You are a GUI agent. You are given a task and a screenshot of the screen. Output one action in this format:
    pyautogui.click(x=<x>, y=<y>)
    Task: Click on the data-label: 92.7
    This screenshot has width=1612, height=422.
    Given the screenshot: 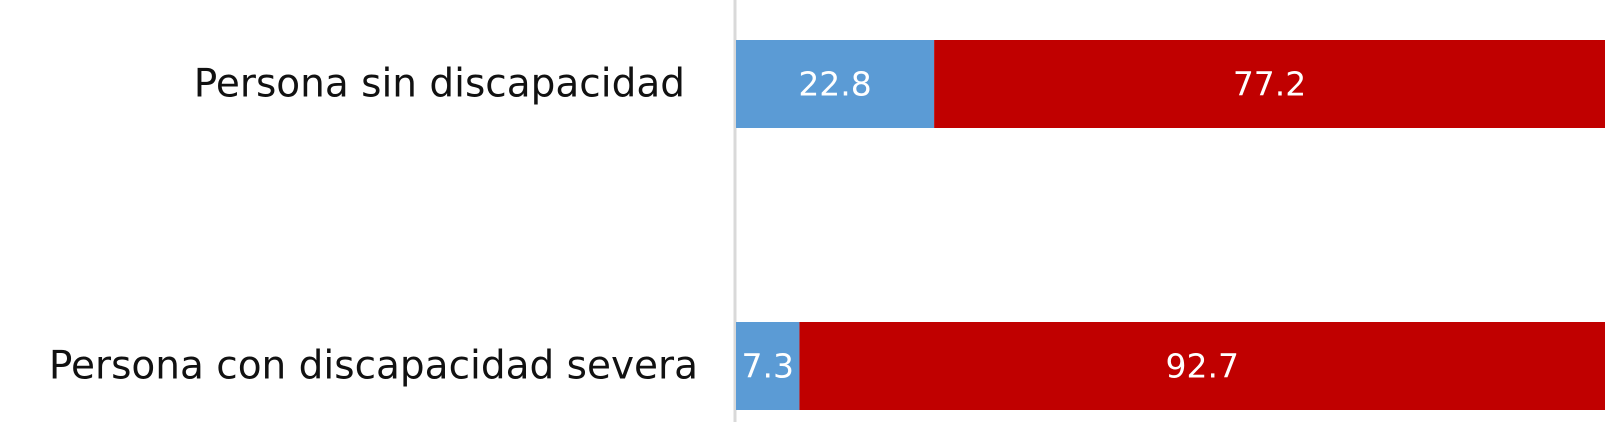 What is the action you would take?
    pyautogui.click(x=1201, y=366)
    